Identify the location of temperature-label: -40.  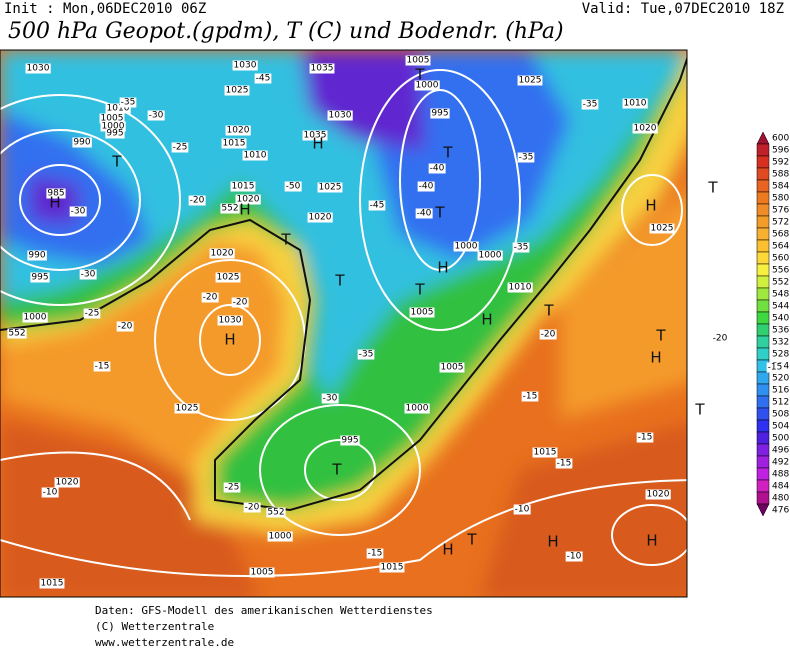
(424, 214).